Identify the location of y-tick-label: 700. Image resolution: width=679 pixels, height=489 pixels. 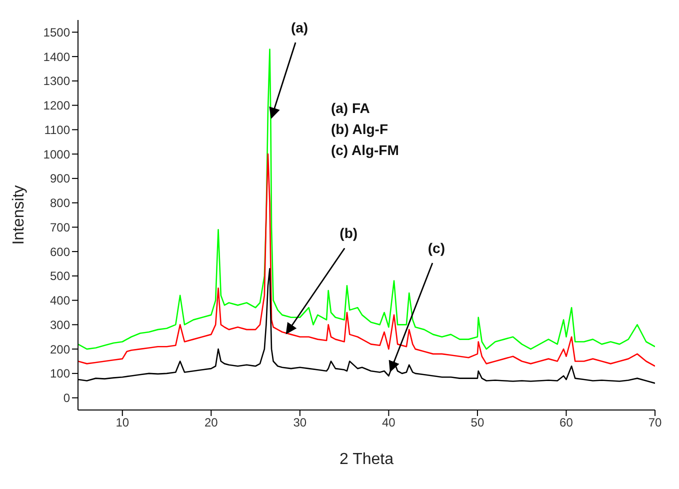
(60, 227).